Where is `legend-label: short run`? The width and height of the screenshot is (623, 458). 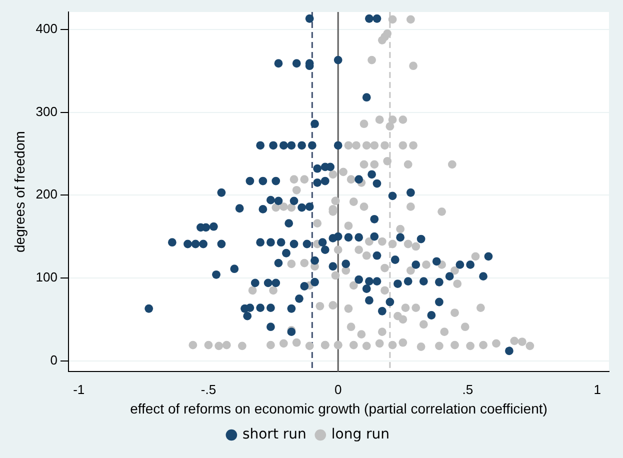
legend-label: short run is located at coordinates (274, 434).